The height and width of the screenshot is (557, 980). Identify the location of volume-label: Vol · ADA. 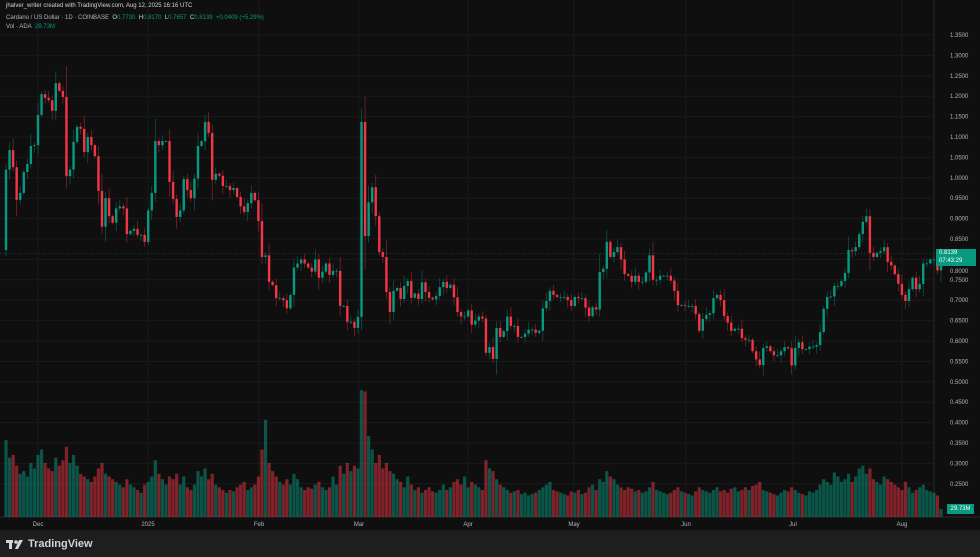
(19, 27).